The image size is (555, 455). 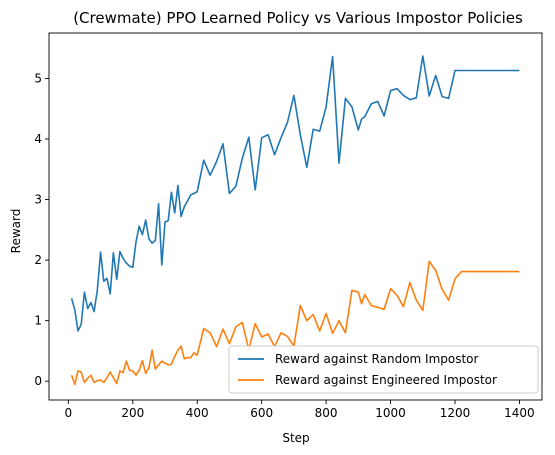 I want to click on x-tick-label: 200, so click(x=132, y=413).